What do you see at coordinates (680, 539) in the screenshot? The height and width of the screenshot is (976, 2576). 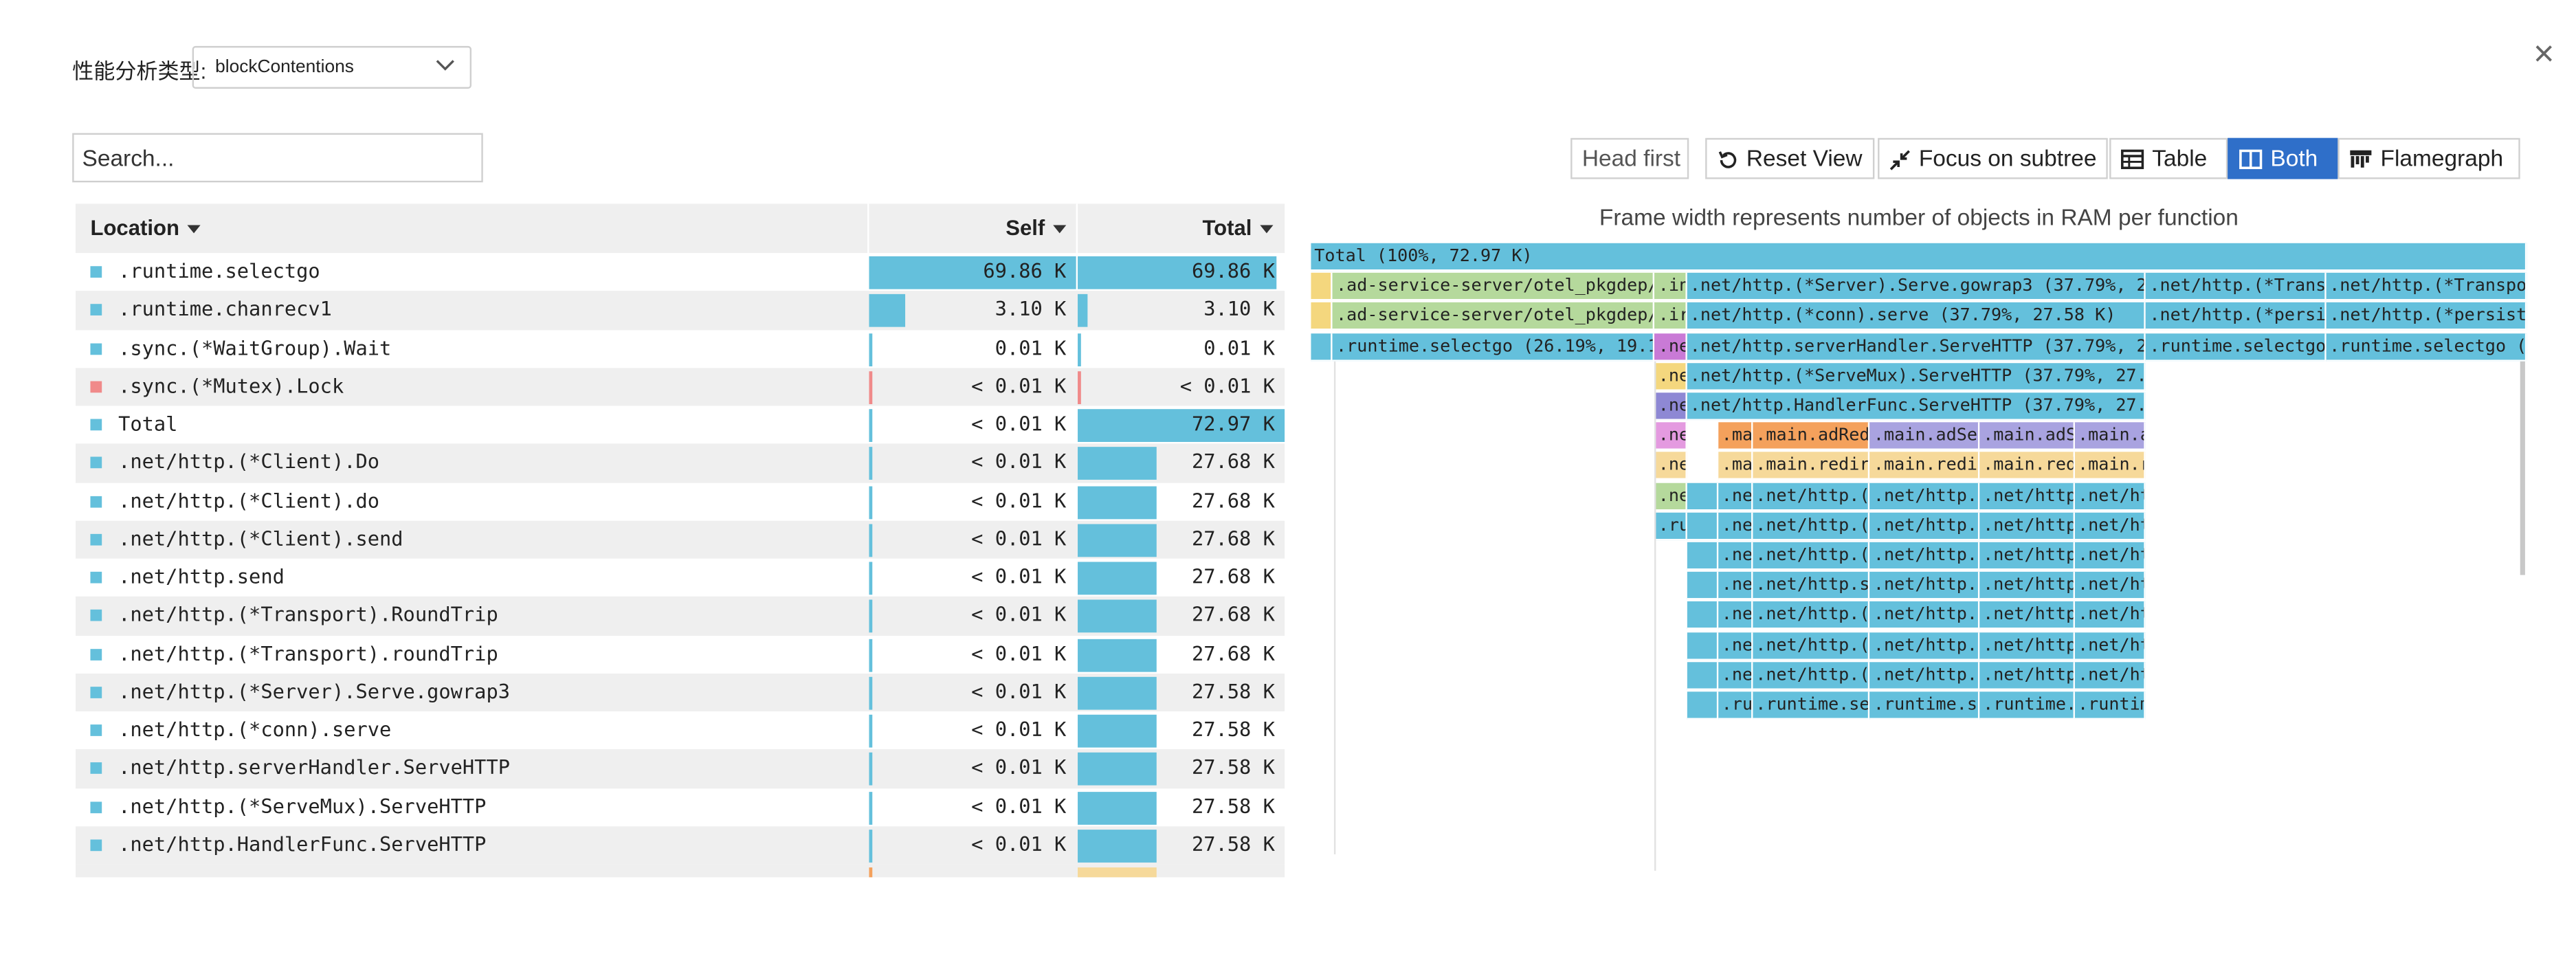 I see `table-row: .net/http.(*Client).send < 0.01 K 27.68 K` at bounding box center [680, 539].